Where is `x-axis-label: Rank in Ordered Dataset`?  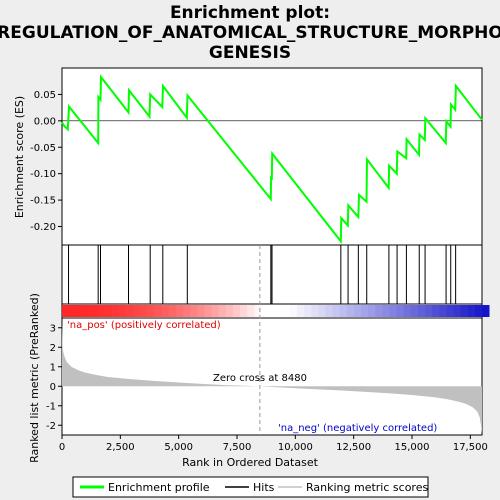
x-axis-label: Rank in Ordered Dataset is located at coordinates (250, 462).